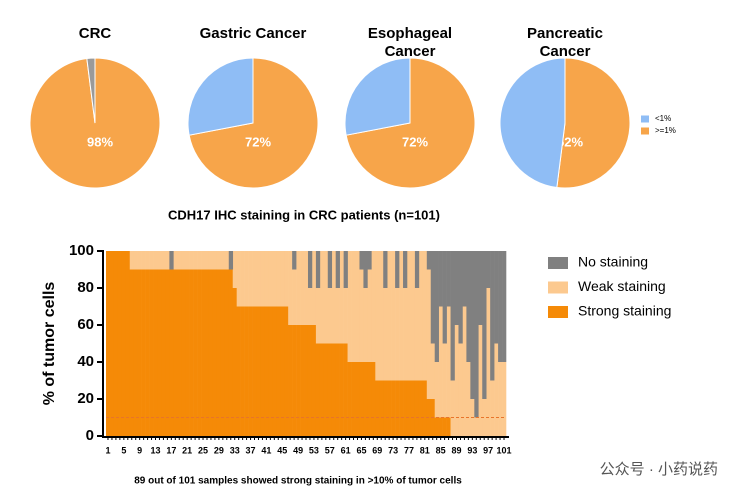  Describe the element at coordinates (85, 324) in the screenshot. I see `y-tick-label: 60` at that location.